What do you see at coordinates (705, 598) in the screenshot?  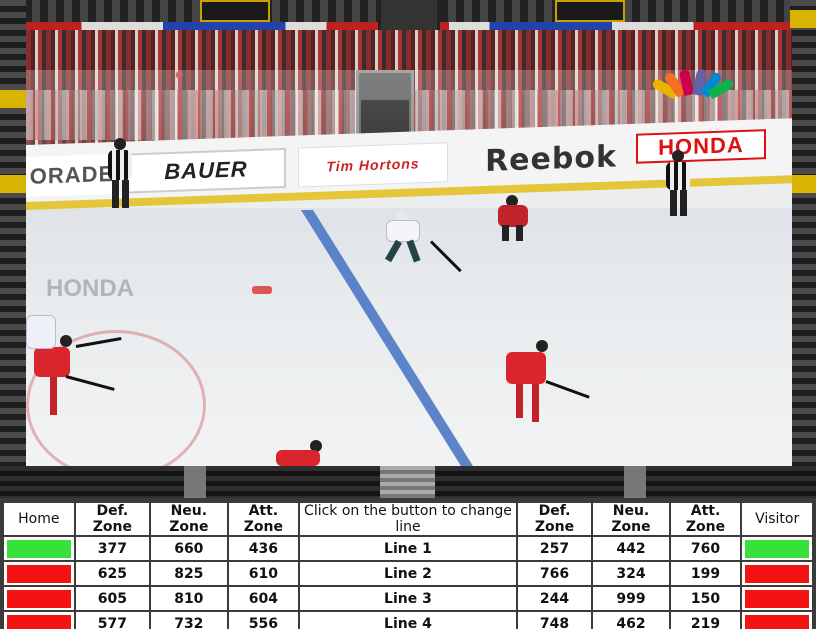 I see `visitor-att-zone-value: 150` at bounding box center [705, 598].